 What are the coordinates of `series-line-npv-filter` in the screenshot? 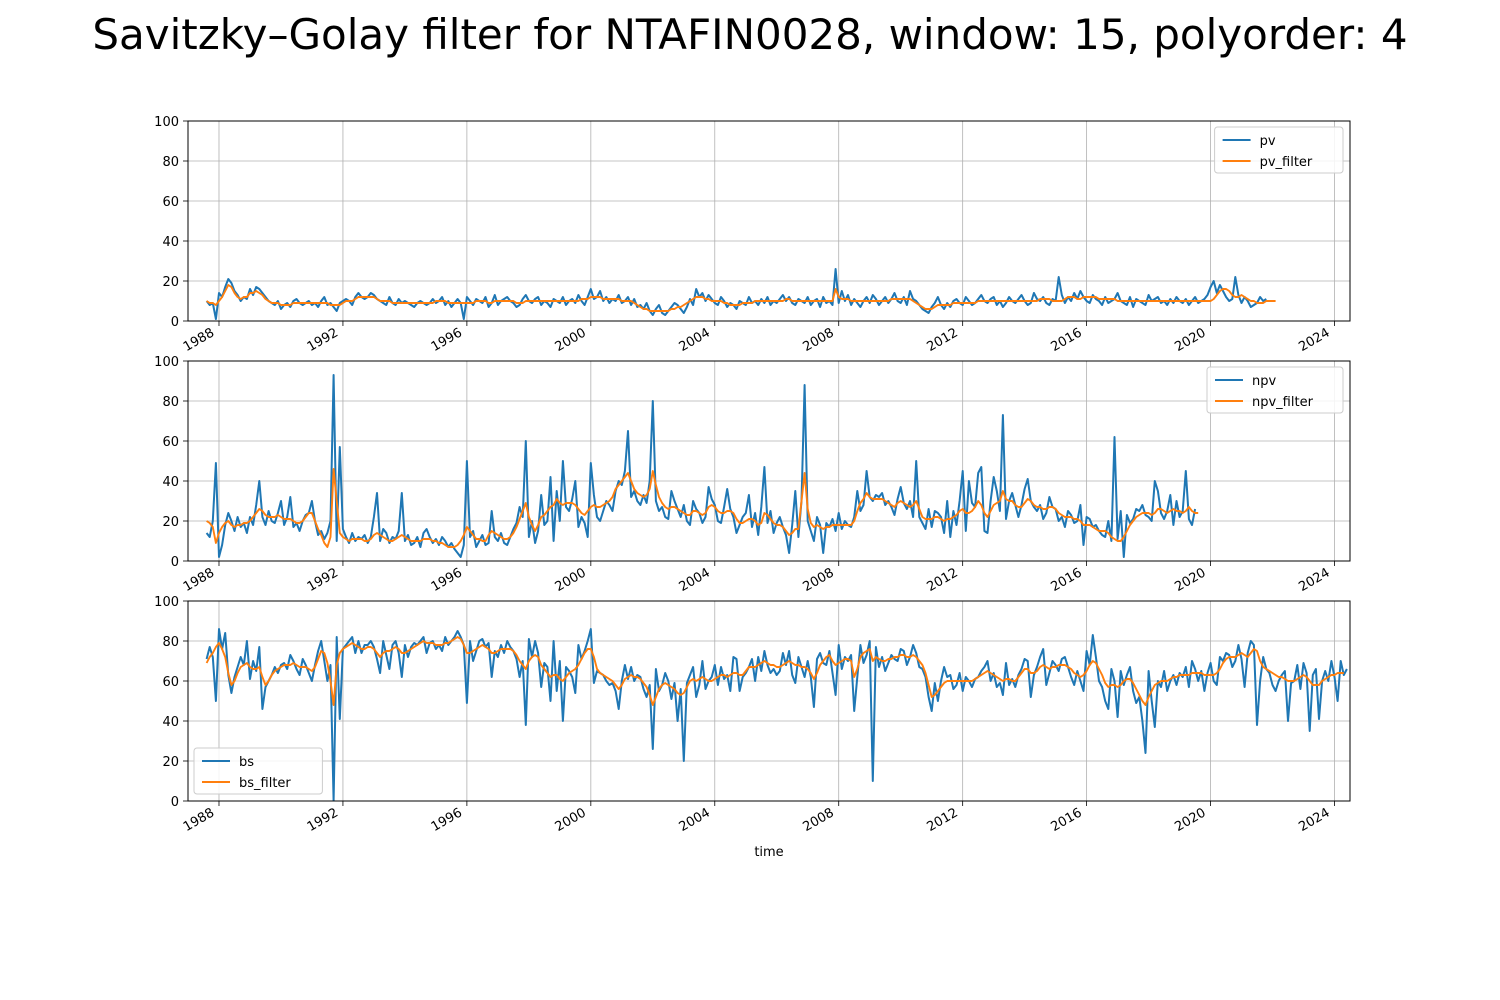 It's located at (702, 508).